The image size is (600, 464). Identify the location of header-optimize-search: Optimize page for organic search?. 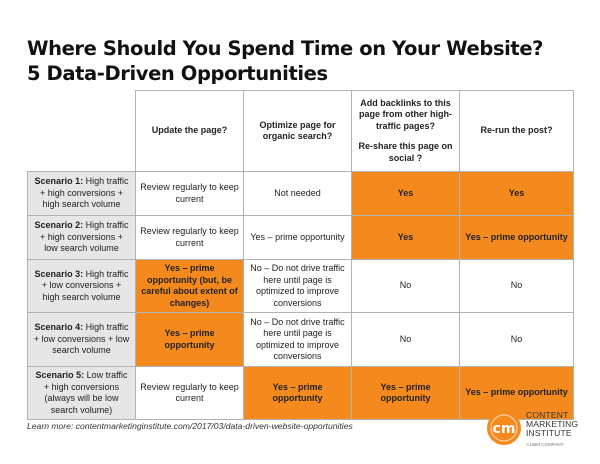
(297, 131).